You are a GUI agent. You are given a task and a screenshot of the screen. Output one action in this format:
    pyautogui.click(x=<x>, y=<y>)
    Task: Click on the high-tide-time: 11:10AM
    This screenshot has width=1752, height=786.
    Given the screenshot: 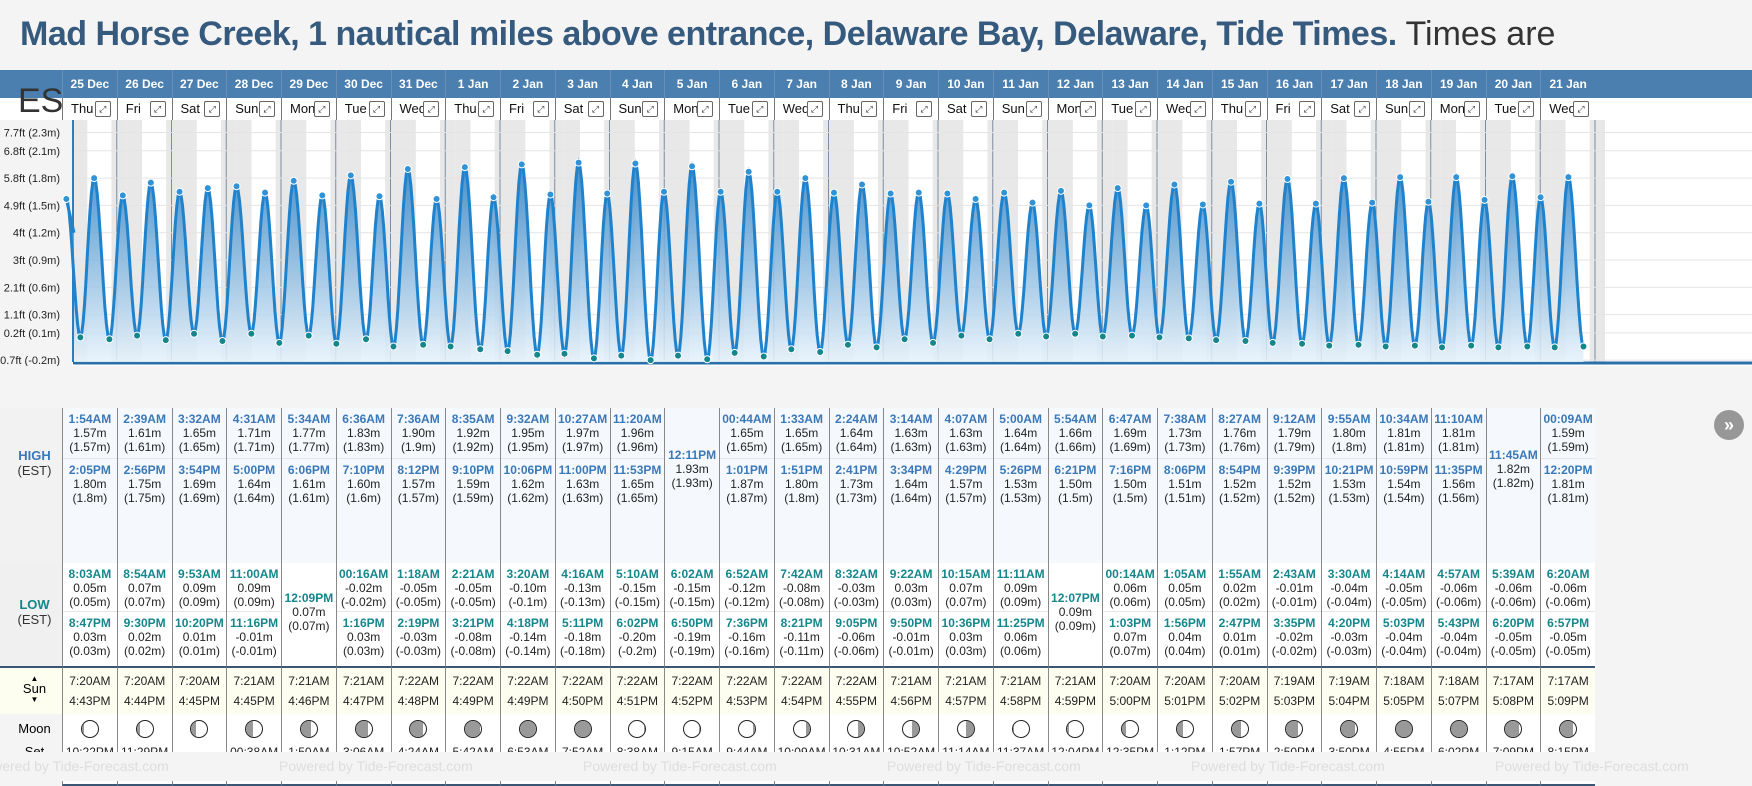 What is the action you would take?
    pyautogui.click(x=1458, y=419)
    